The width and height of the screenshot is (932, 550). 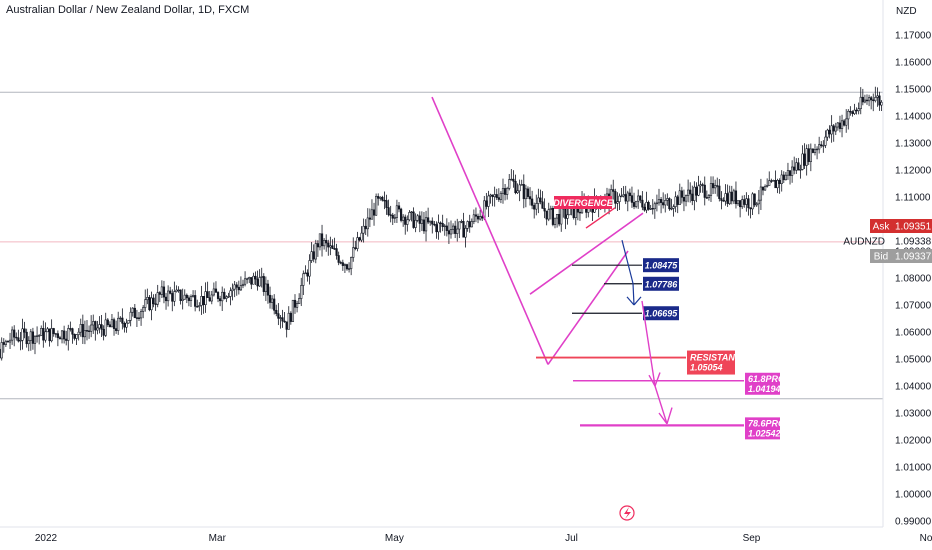 What do you see at coordinates (913, 90) in the screenshot?
I see `y-tick-label: 1.15000` at bounding box center [913, 90].